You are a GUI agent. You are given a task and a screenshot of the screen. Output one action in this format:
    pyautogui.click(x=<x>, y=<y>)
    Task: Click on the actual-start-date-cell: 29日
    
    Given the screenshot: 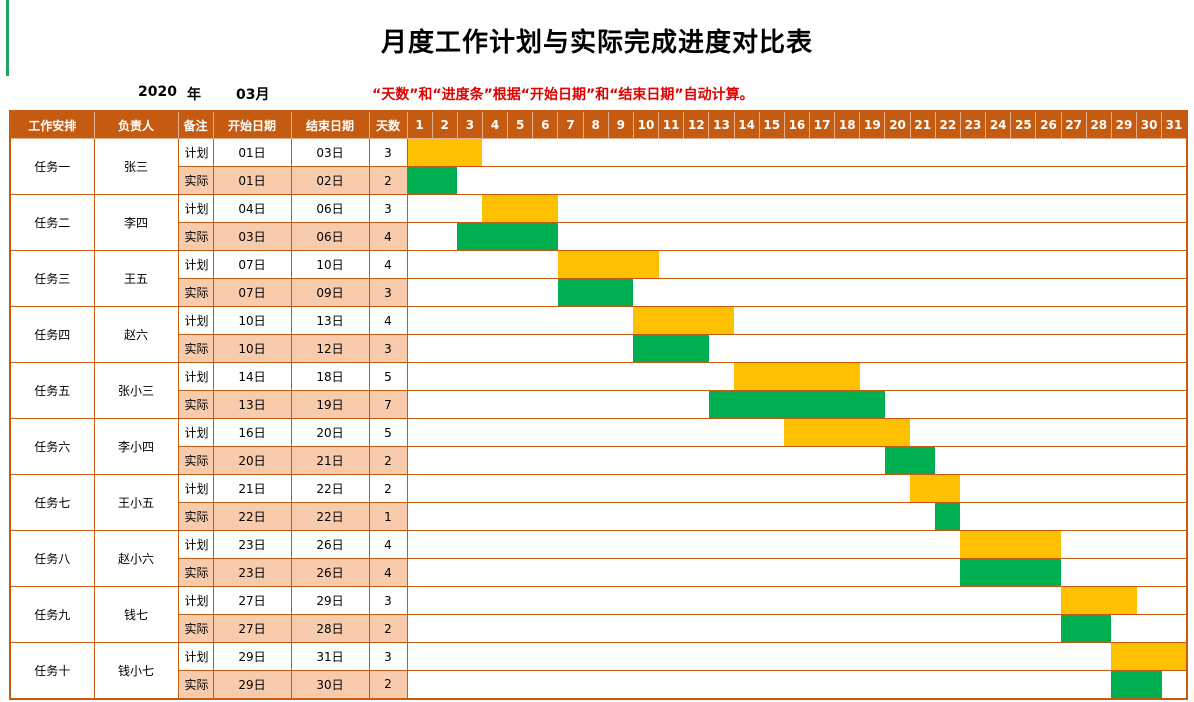 What is the action you would take?
    pyautogui.click(x=252, y=684)
    